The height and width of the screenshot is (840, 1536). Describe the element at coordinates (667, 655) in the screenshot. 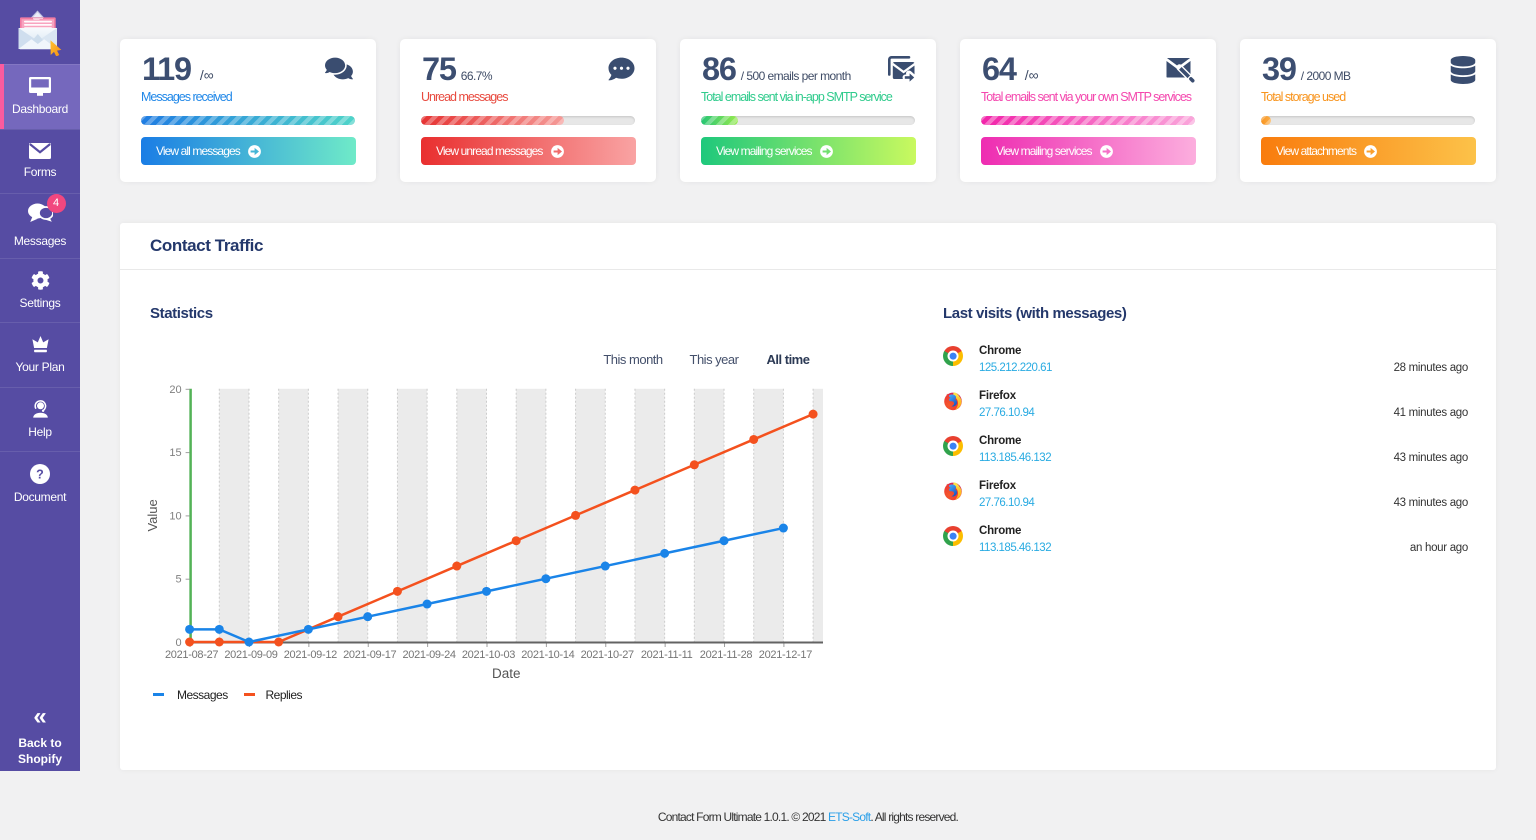

I see `svg-text: 2021-11-11` at that location.